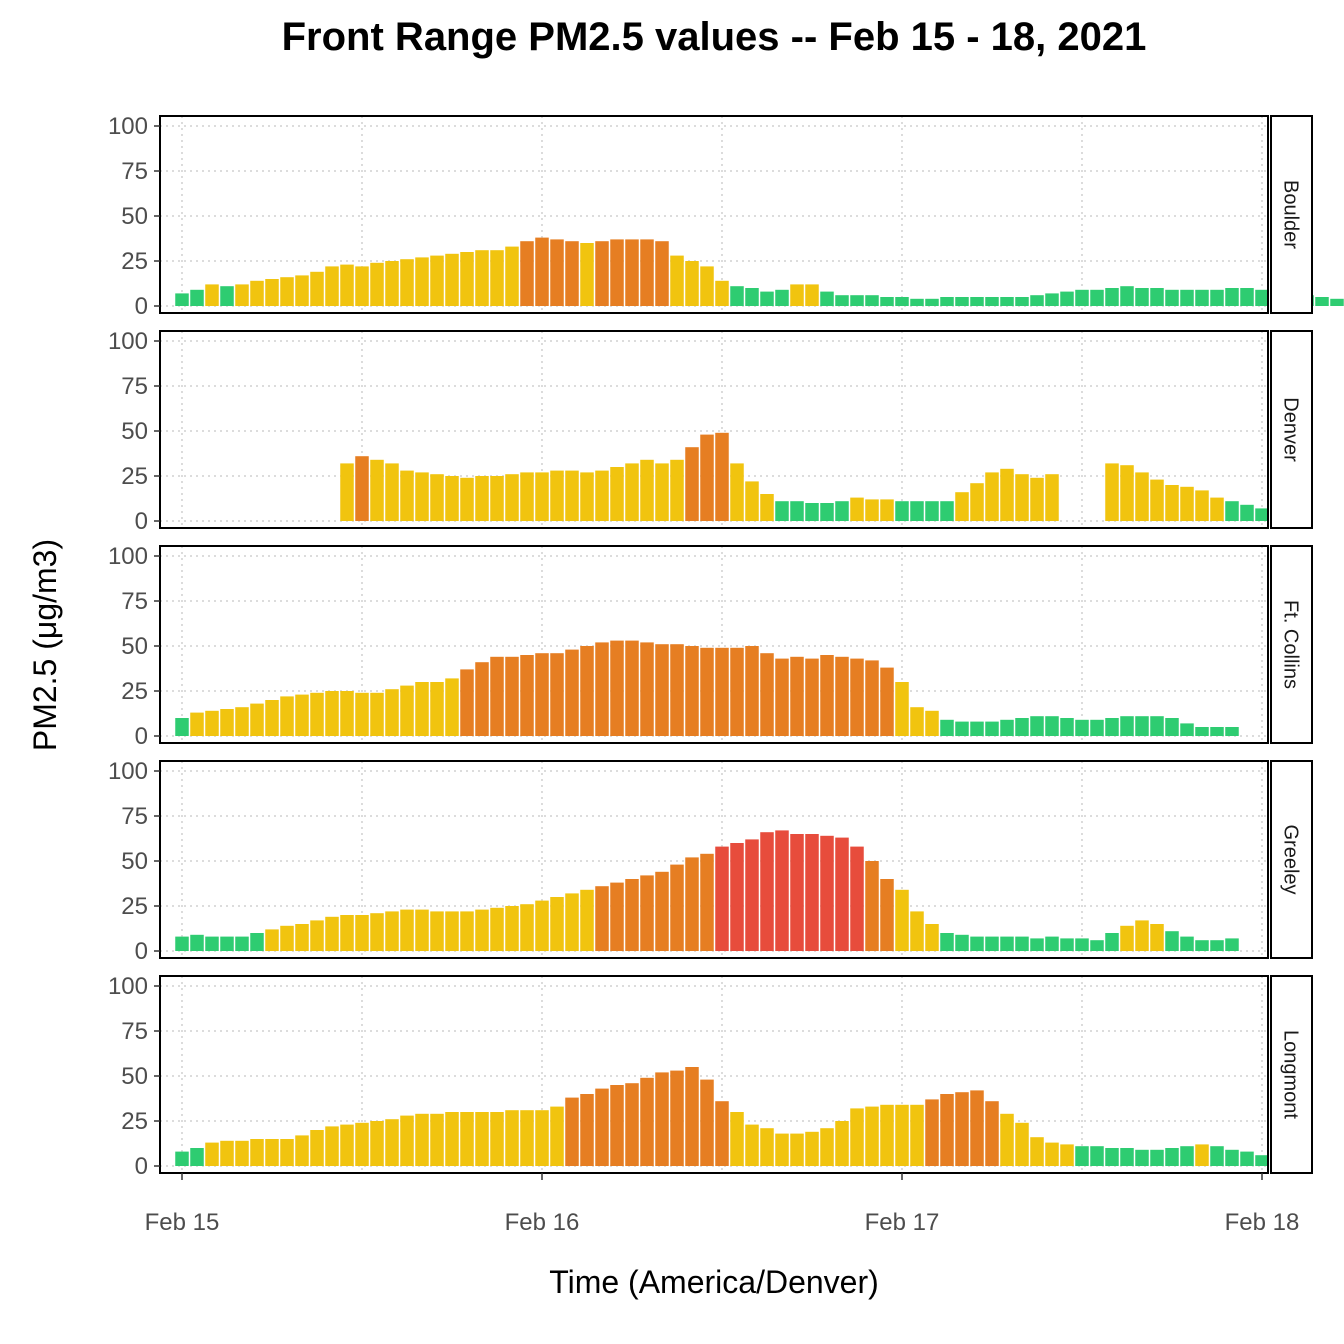  I want to click on y-tick-label: 100, so click(128, 771).